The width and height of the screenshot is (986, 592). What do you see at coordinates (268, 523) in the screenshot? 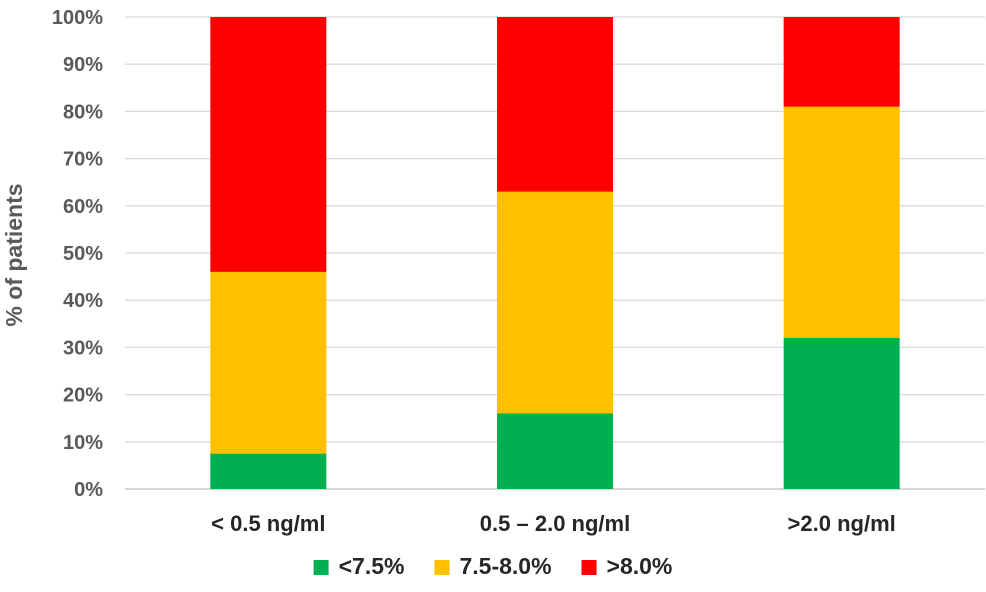
I see `x-category-label: < 0.5 ng/ml` at bounding box center [268, 523].